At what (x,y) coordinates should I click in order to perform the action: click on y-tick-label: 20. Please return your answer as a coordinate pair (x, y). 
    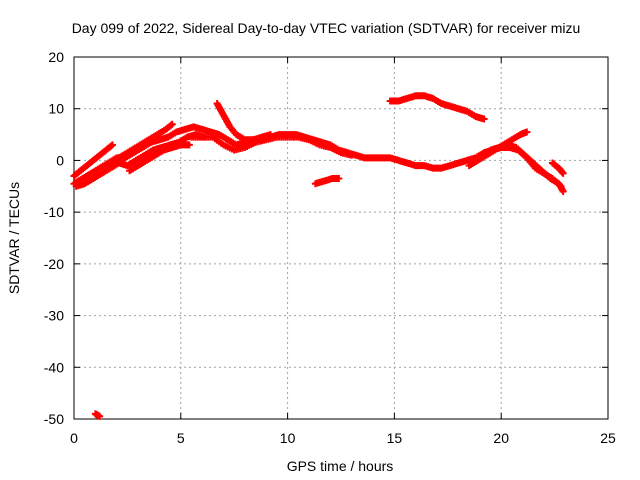
    Looking at the image, I should click on (56, 57).